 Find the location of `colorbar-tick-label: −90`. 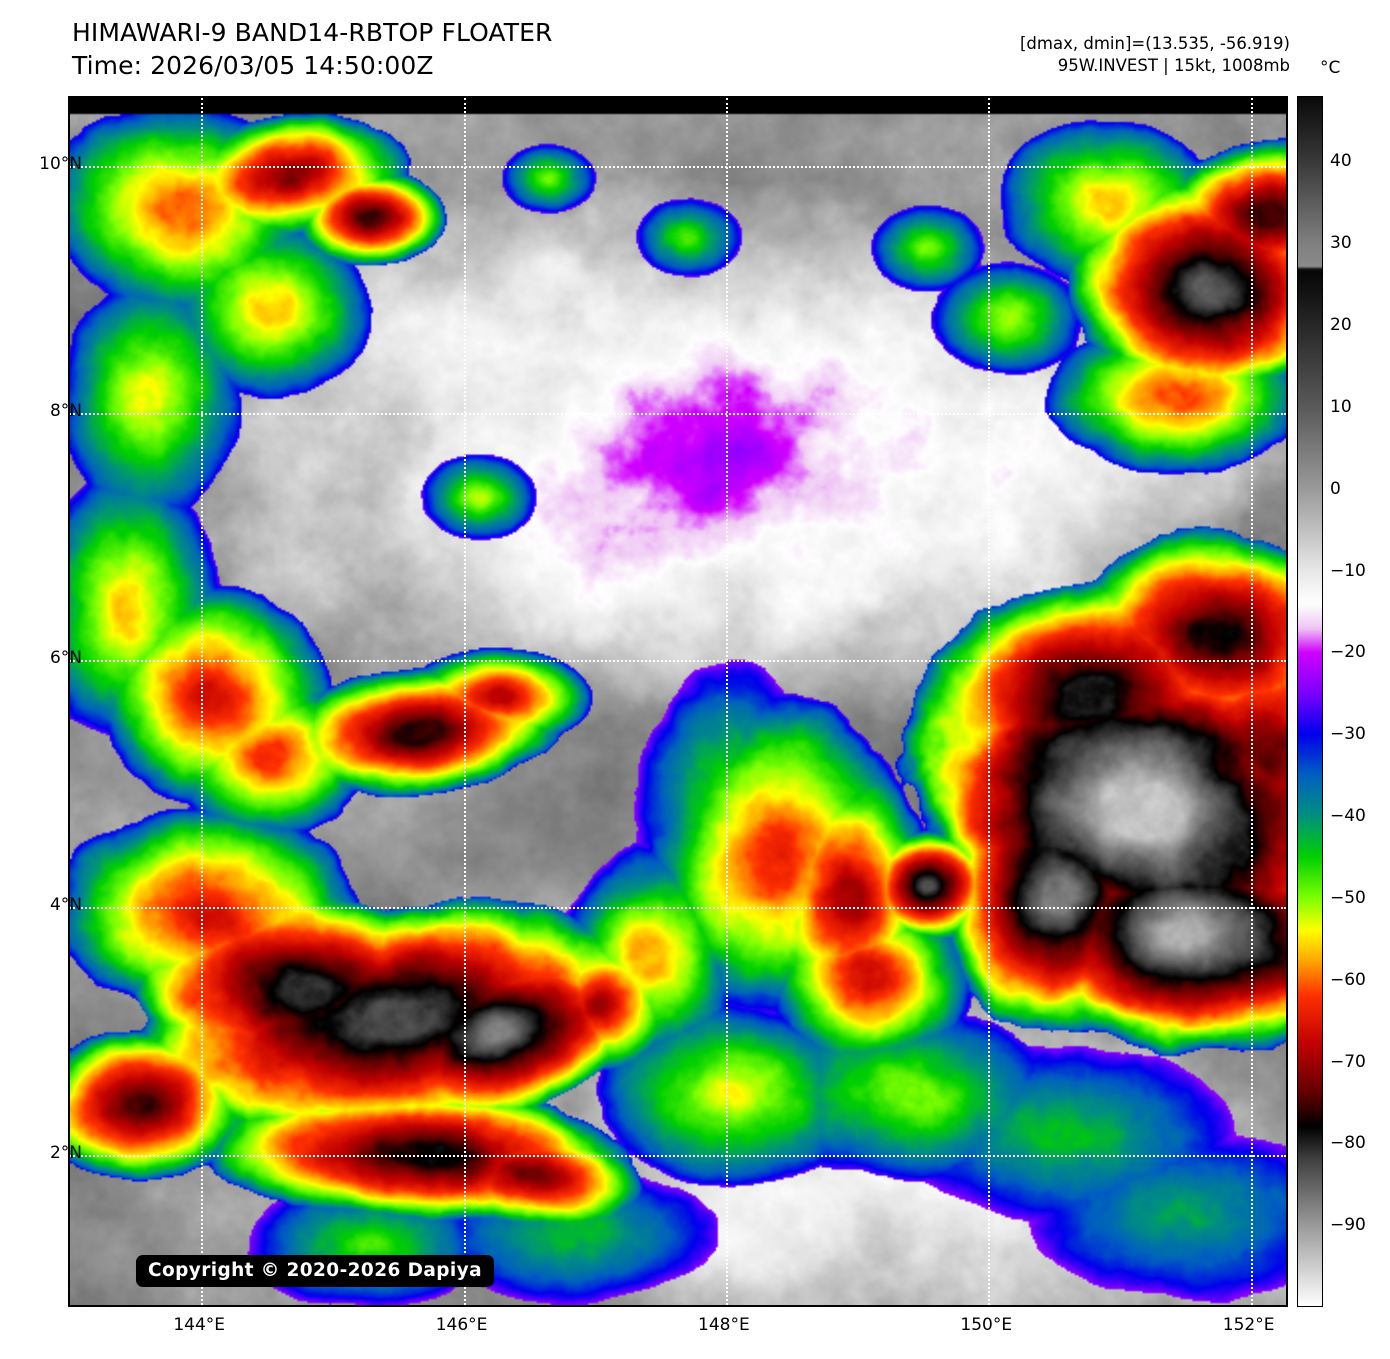

colorbar-tick-label: −90 is located at coordinates (1348, 1225).